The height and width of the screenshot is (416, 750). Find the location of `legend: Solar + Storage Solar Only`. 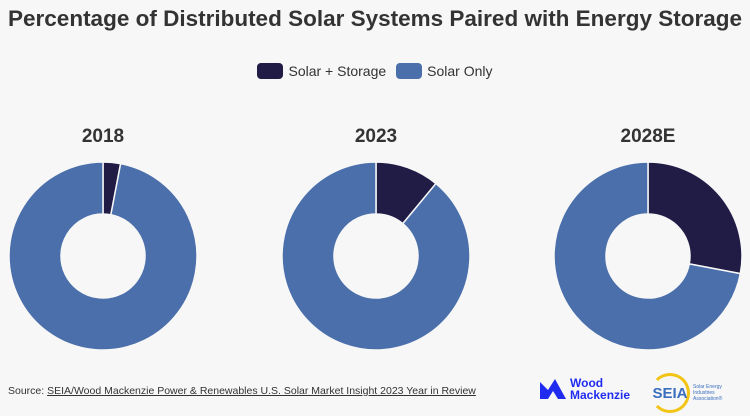

legend: Solar + Storage Solar Only is located at coordinates (375, 71).